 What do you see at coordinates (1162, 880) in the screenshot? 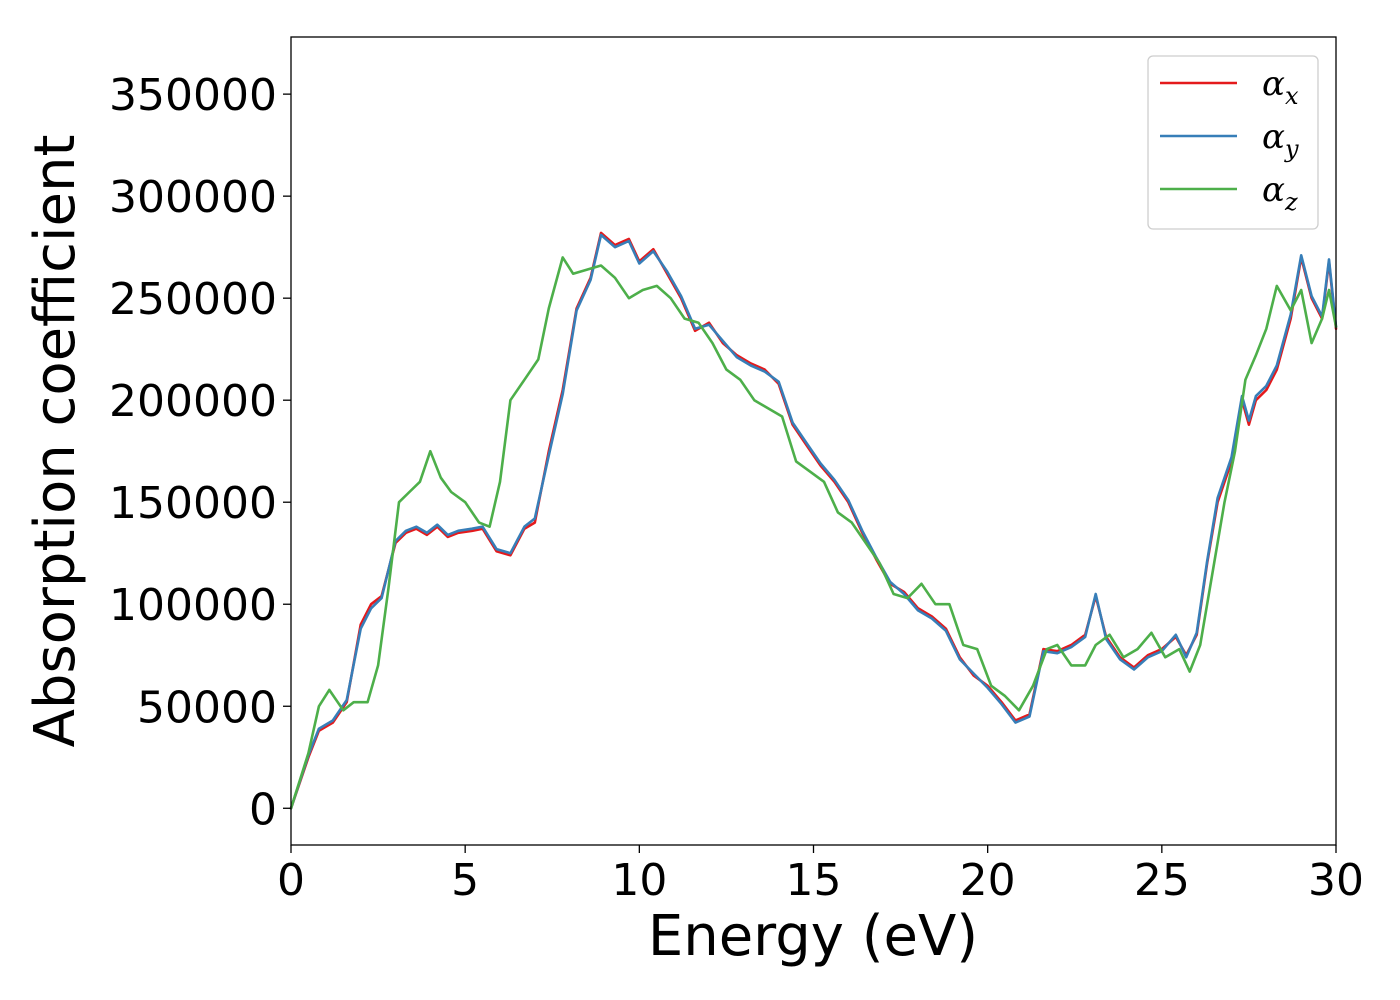
I see `x-tick-label: 25` at bounding box center [1162, 880].